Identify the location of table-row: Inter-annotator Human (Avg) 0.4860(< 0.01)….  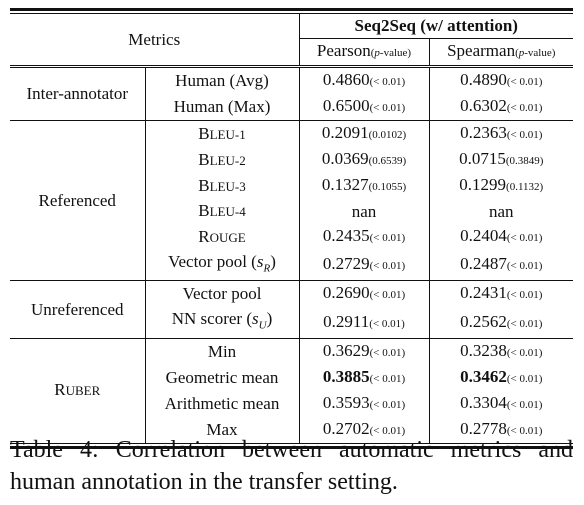
(291, 93).